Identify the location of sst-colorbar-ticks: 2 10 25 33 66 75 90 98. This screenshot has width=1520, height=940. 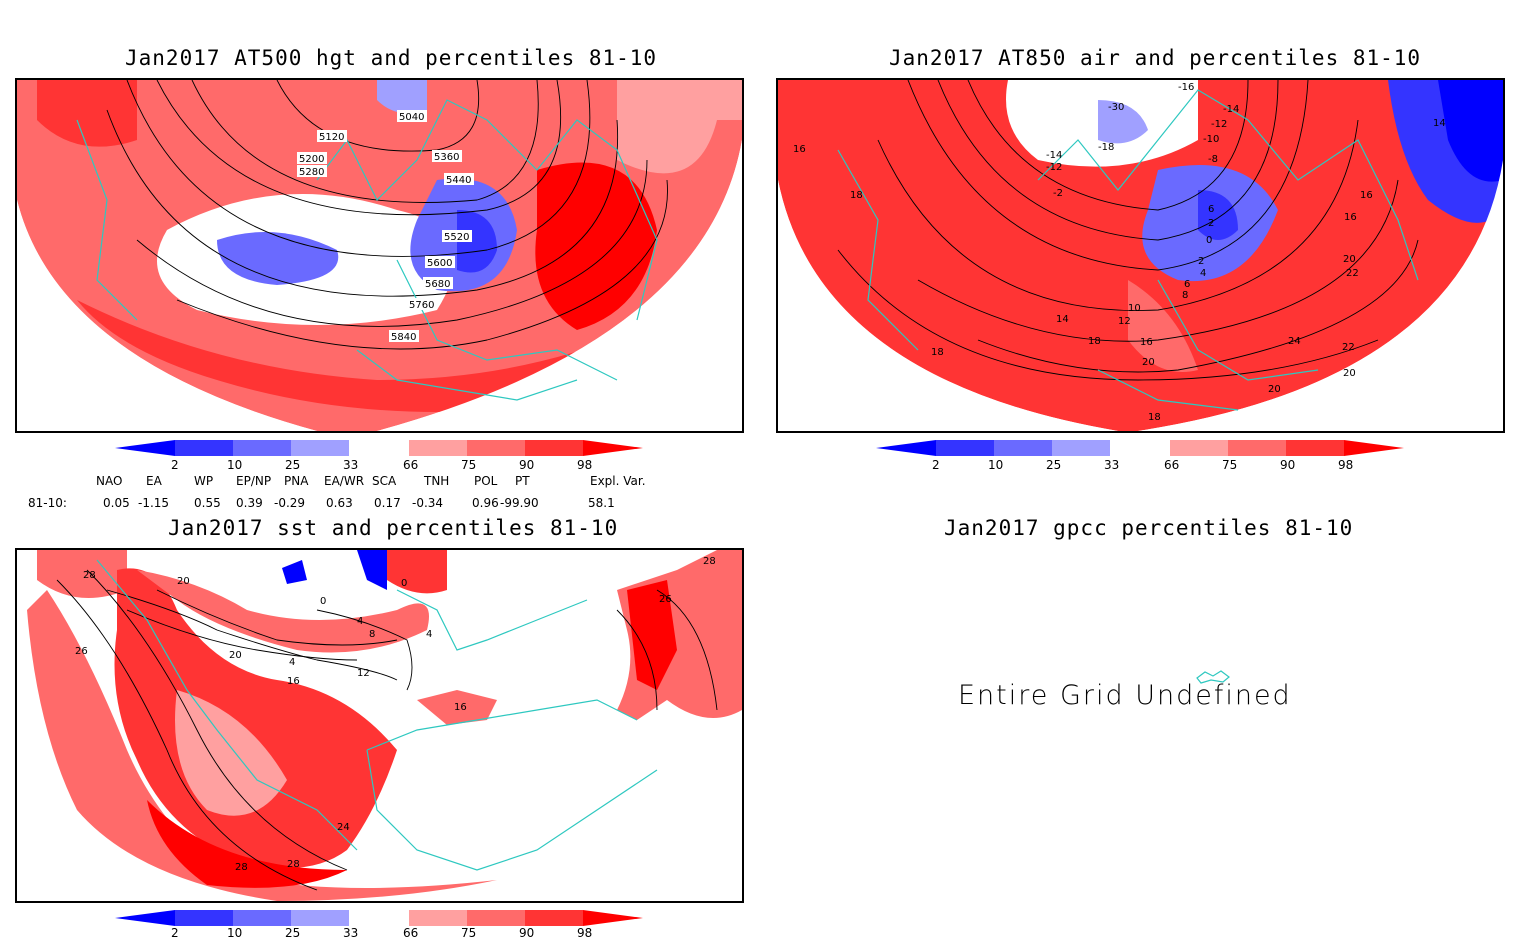
(385, 933).